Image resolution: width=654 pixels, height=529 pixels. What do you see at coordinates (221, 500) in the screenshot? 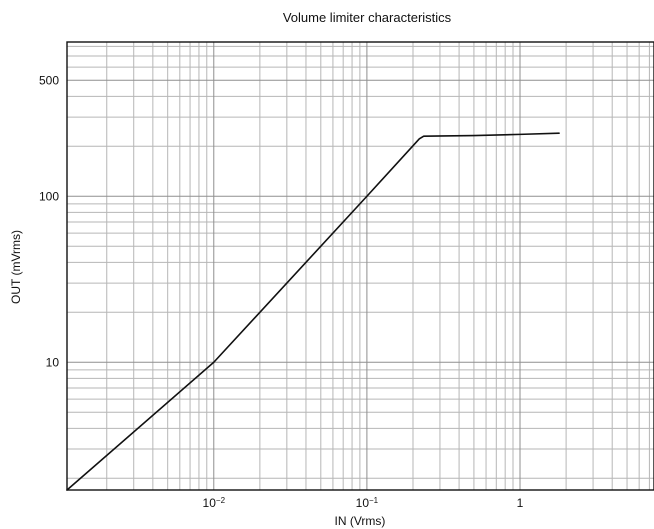
I see `x-tick-exponent: −2` at bounding box center [221, 500].